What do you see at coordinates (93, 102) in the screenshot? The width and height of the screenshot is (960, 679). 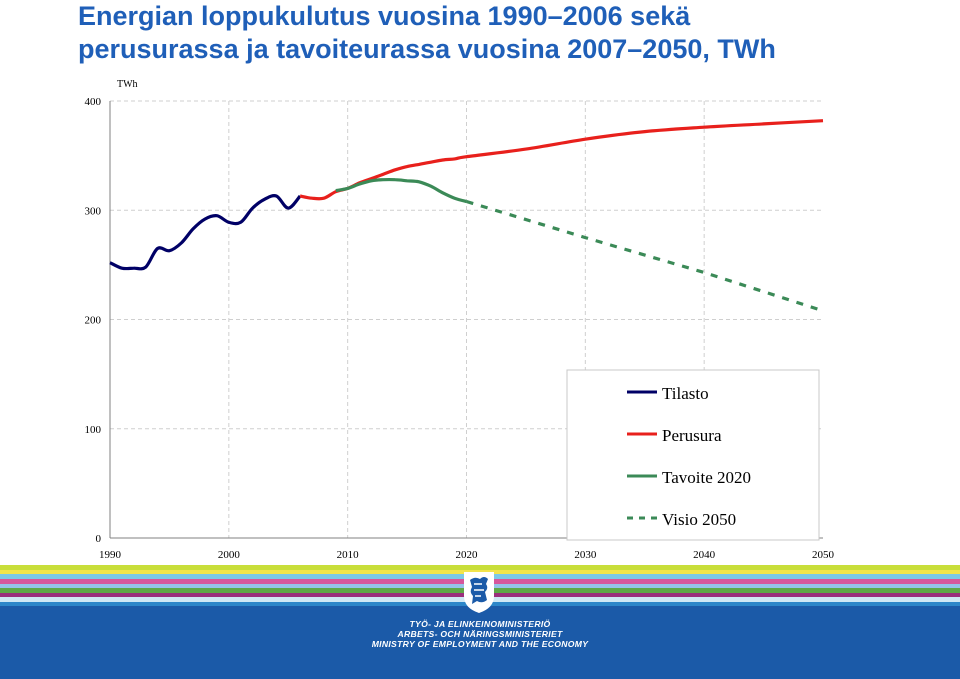 I see `y-tick-label: 400` at bounding box center [93, 102].